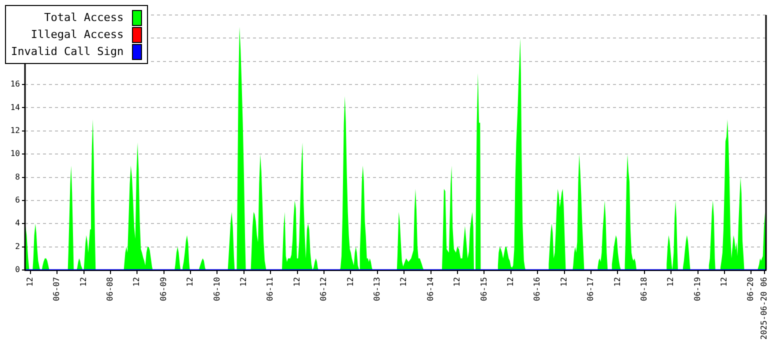 Image resolution: width=780 pixels, height=350 pixels. I want to click on x-tick-label: 06-18, so click(643, 289).